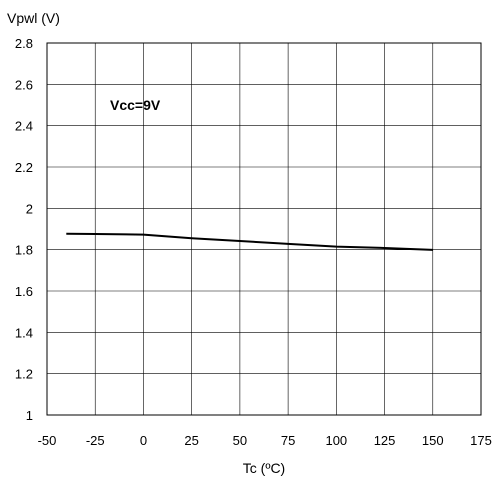  I want to click on y-tick-label: 2.8, so click(24, 43).